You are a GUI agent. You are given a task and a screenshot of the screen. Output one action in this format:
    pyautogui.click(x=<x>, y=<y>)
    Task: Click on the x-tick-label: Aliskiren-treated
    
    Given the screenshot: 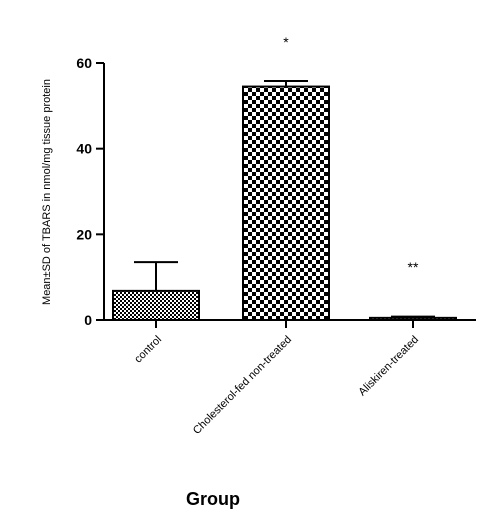 What is the action you would take?
    pyautogui.click(x=388, y=366)
    